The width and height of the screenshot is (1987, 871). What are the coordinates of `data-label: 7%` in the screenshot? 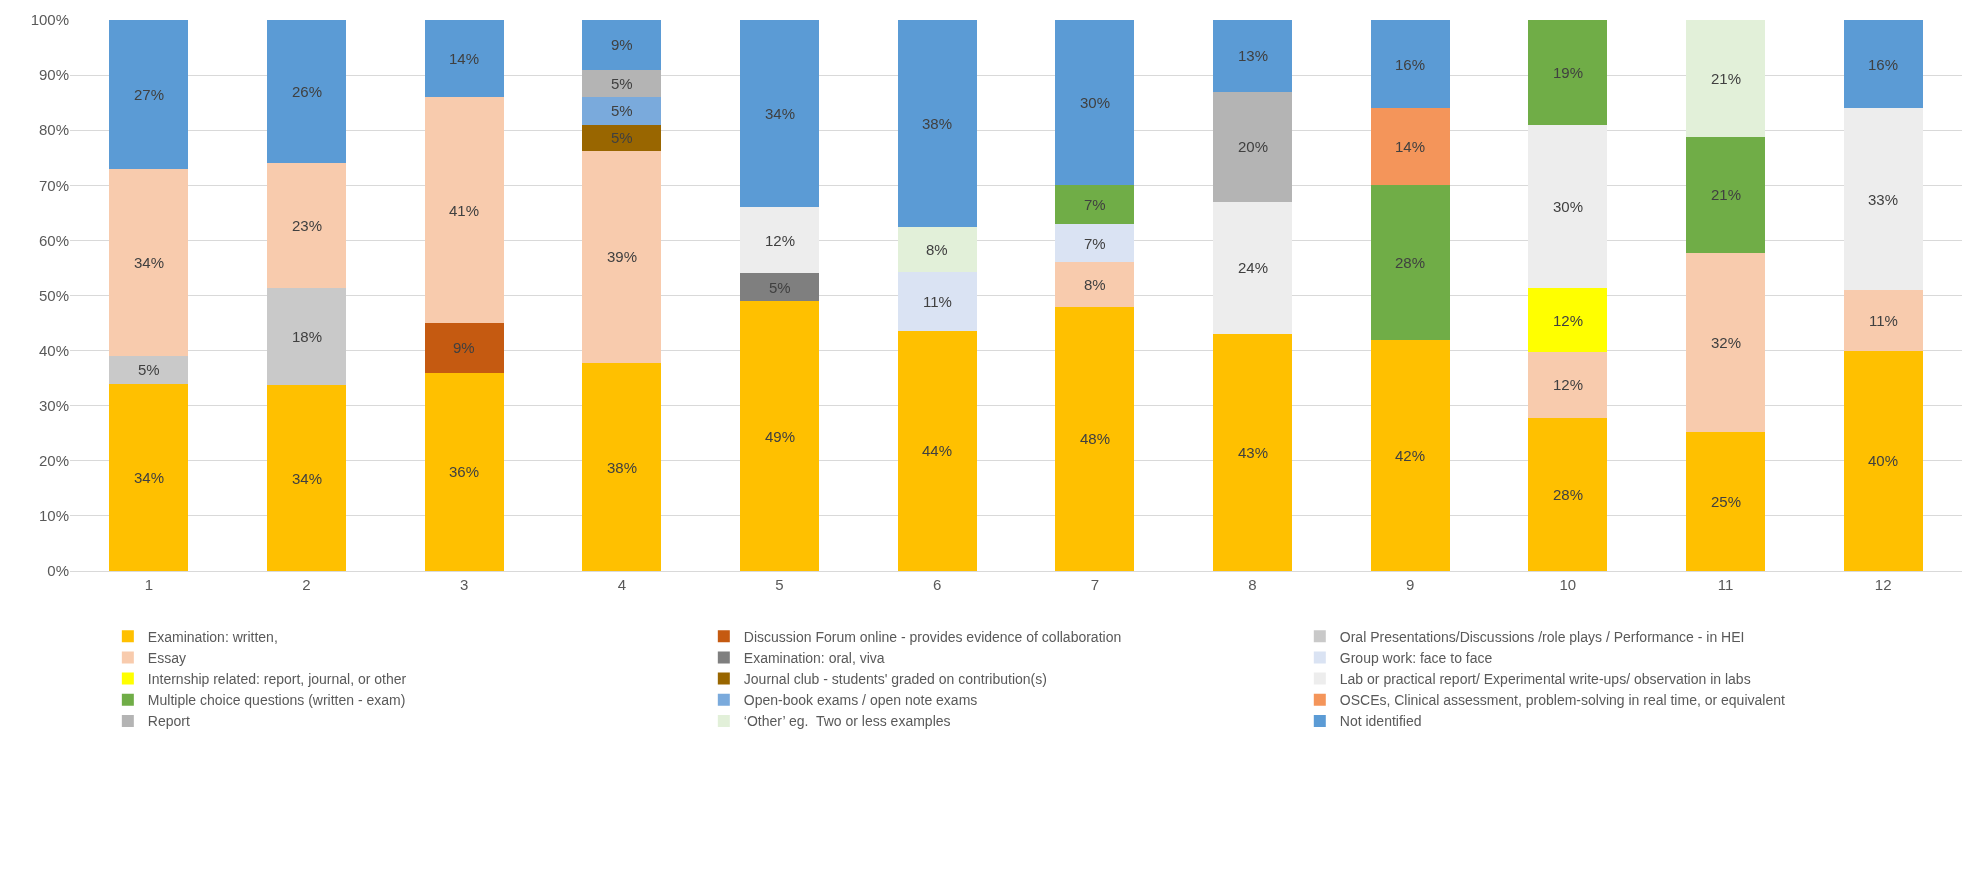 It's located at (1095, 204).